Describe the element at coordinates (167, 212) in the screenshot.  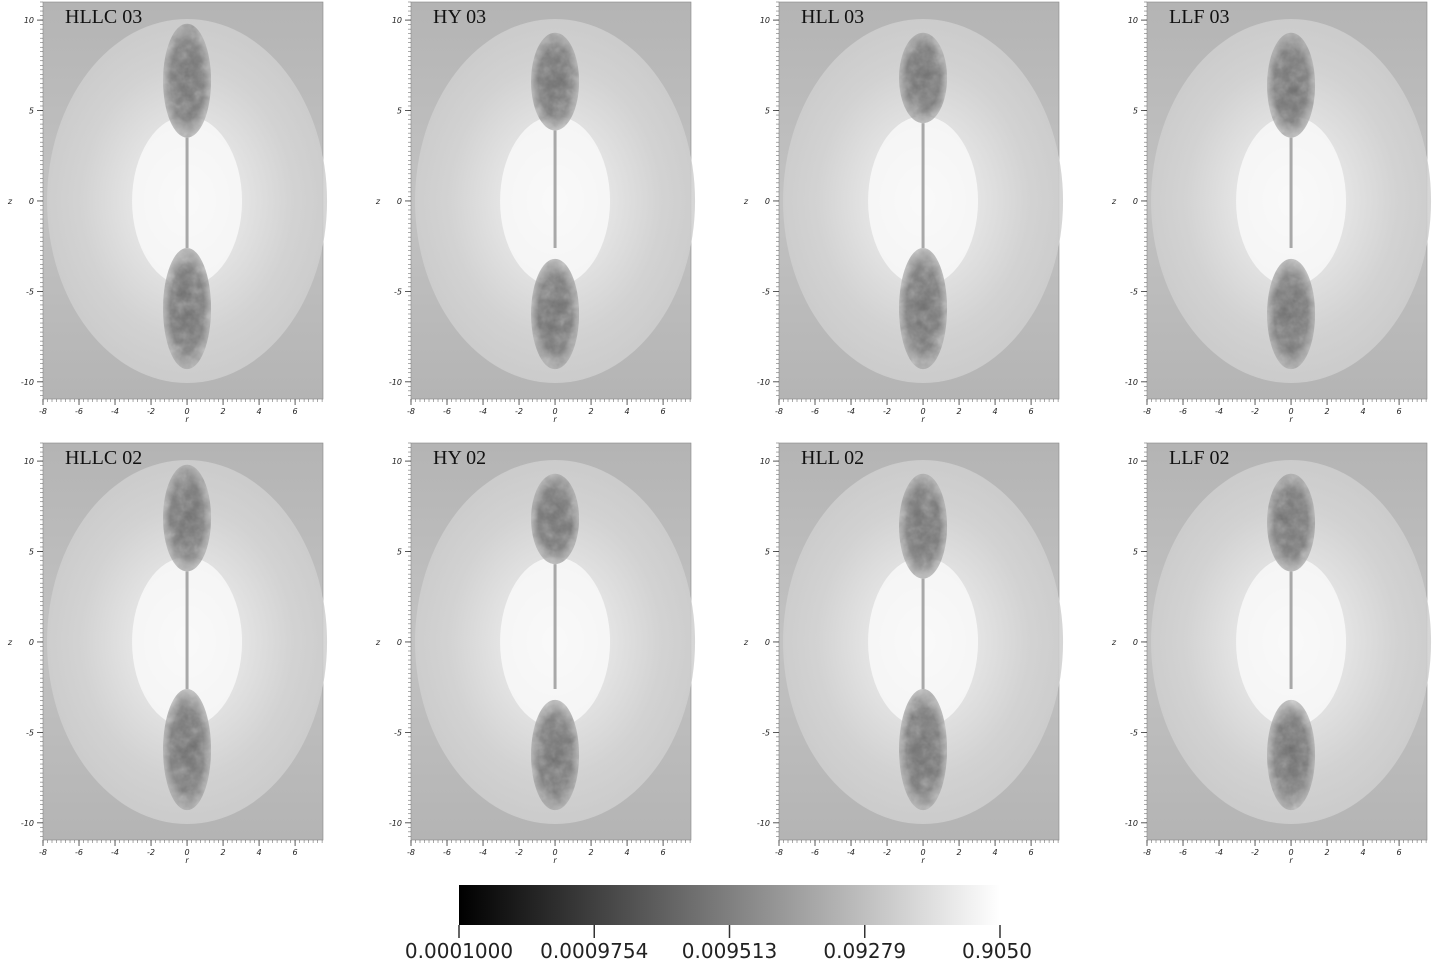
I see `panel: HLLC 03 -8 -6 -4 -2 0 2 4 6 -10 -5 0 5 10 r z` at that location.